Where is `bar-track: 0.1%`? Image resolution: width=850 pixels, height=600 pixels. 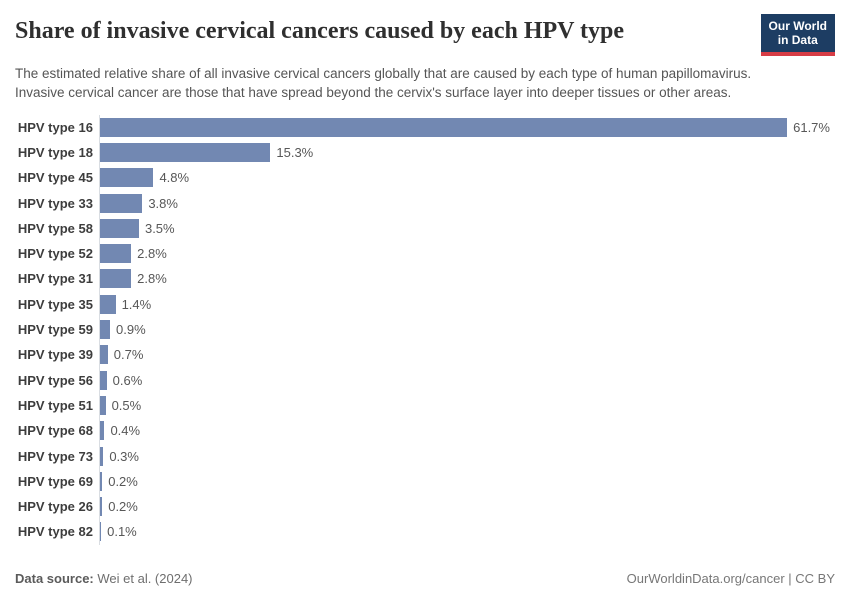
bar-track: 0.1% is located at coordinates (467, 532).